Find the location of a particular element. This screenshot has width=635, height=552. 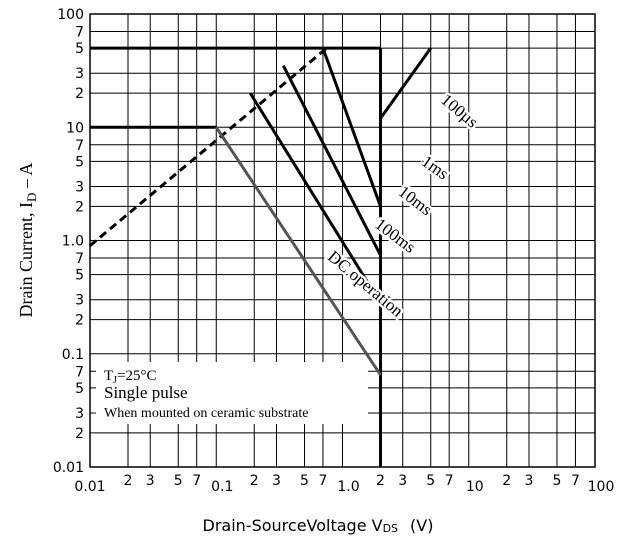

series-label: 1ms is located at coordinates (435, 168).